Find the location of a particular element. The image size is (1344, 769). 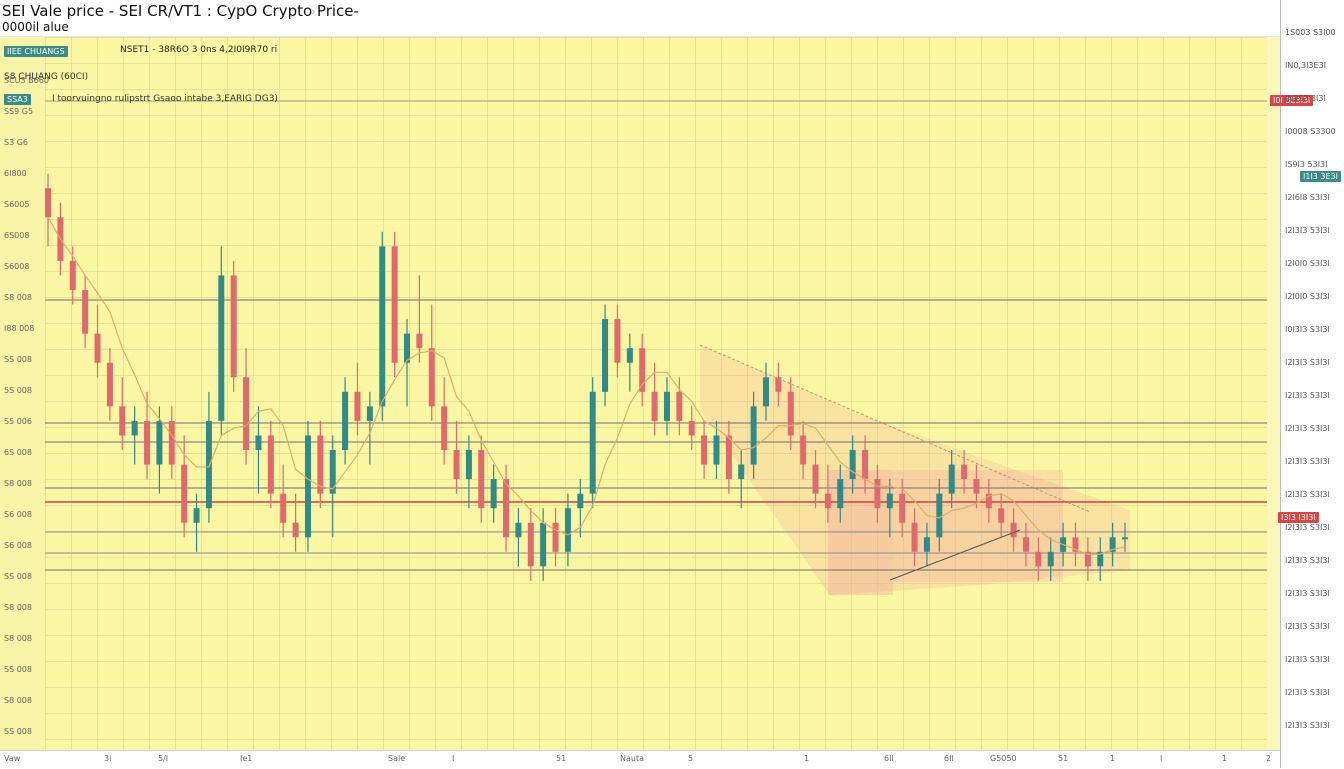

left-axis-tick: S6005 is located at coordinates (17, 204).